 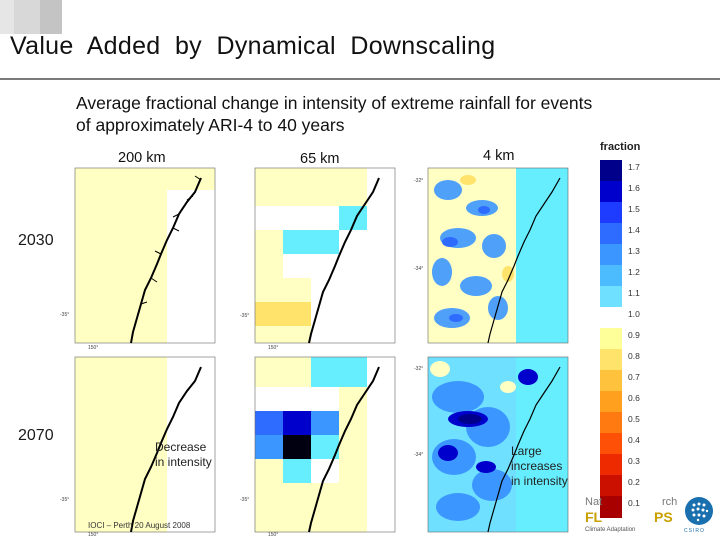 I want to click on flagship-logo-text: FL, so click(x=594, y=517).